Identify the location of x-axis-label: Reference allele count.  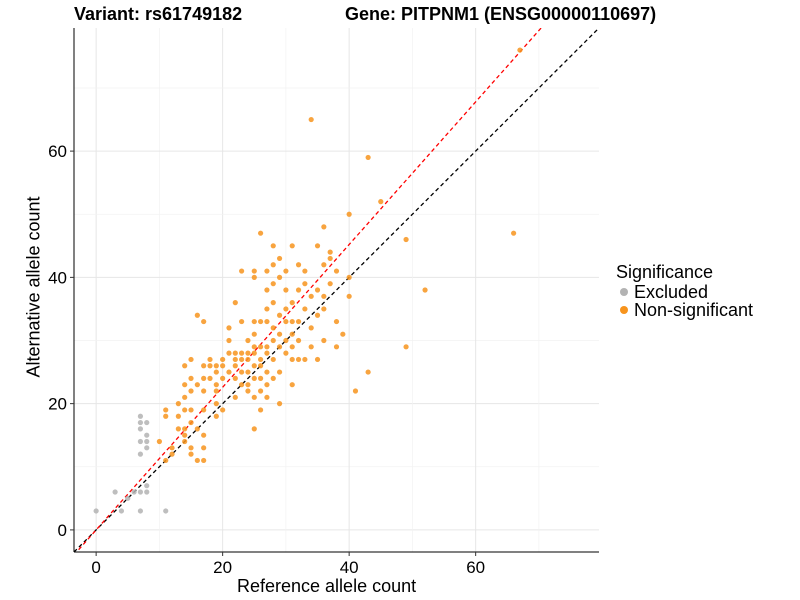
(327, 586).